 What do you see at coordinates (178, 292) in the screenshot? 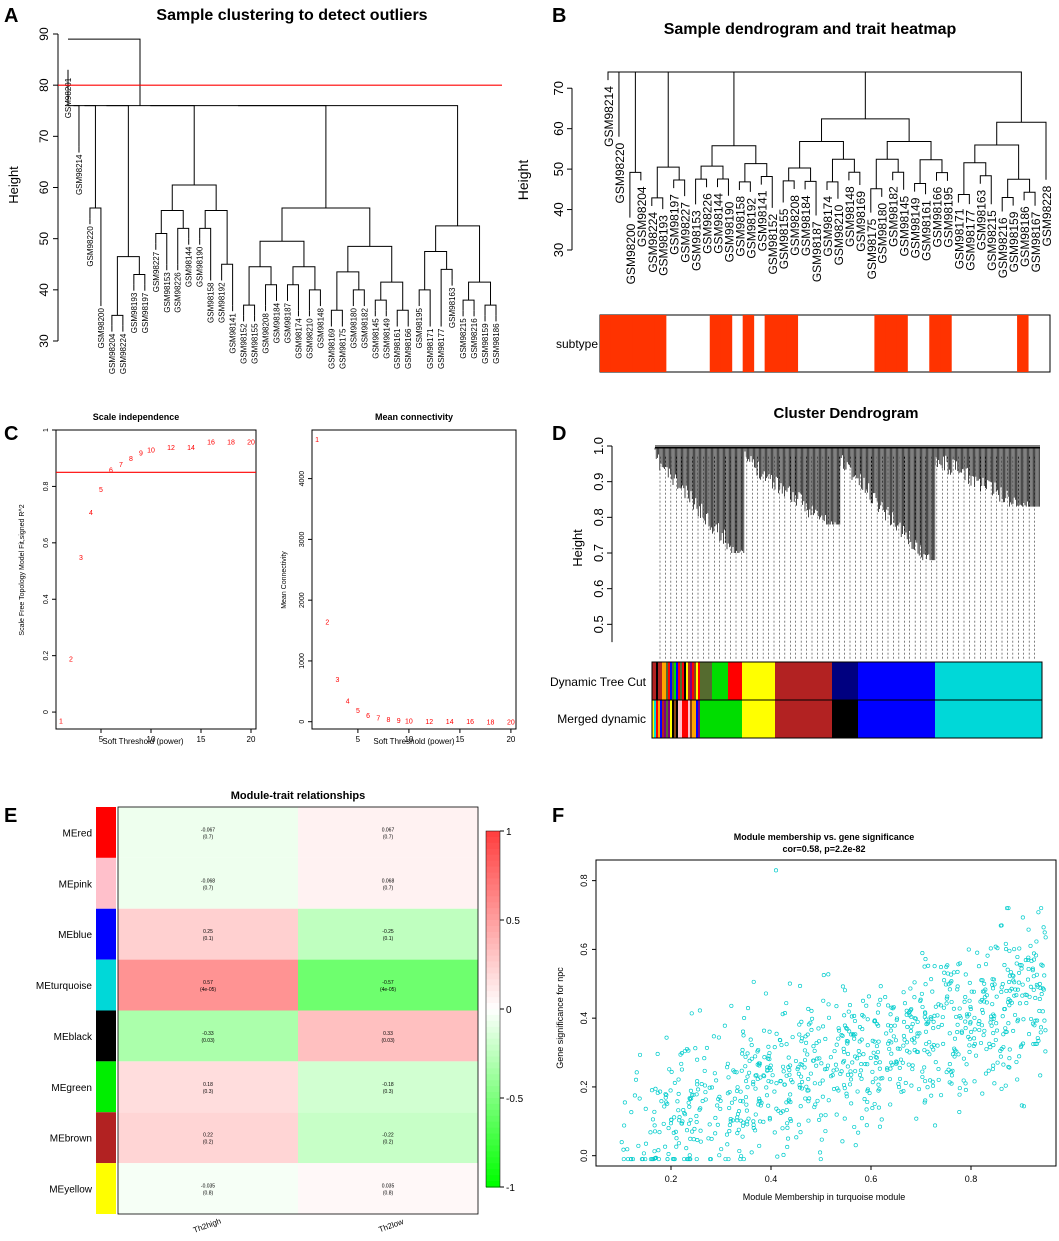
I see `a-leaf-label: GSM98226` at bounding box center [178, 292].